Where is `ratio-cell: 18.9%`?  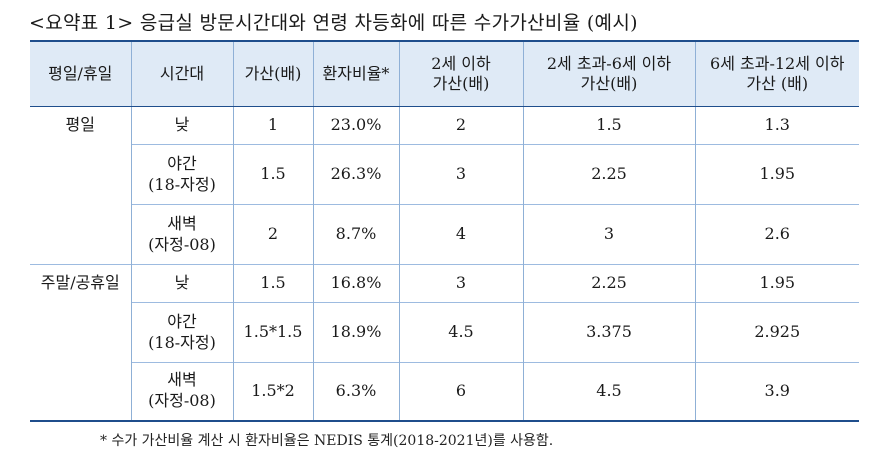
ratio-cell: 18.9% is located at coordinates (356, 332).